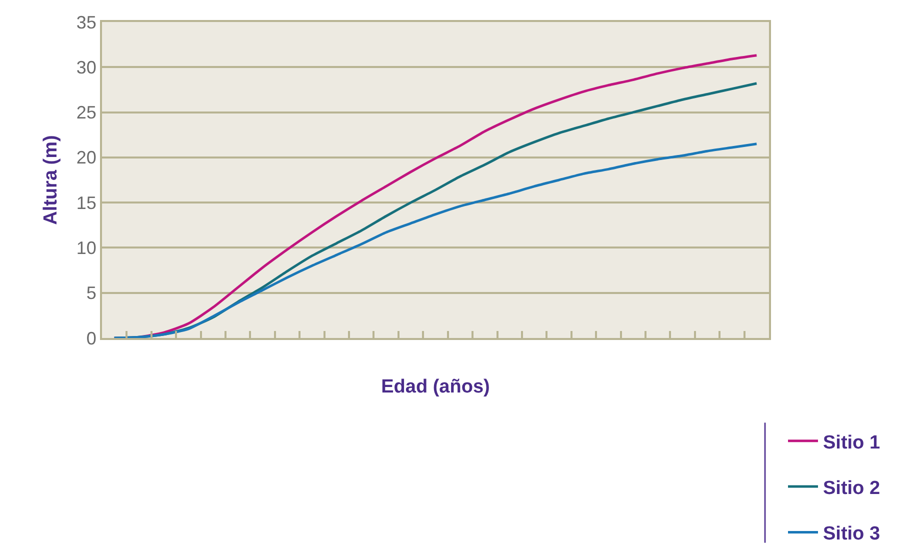 The width and height of the screenshot is (901, 546). I want to click on legend-label: Sitio 2, so click(851, 488).